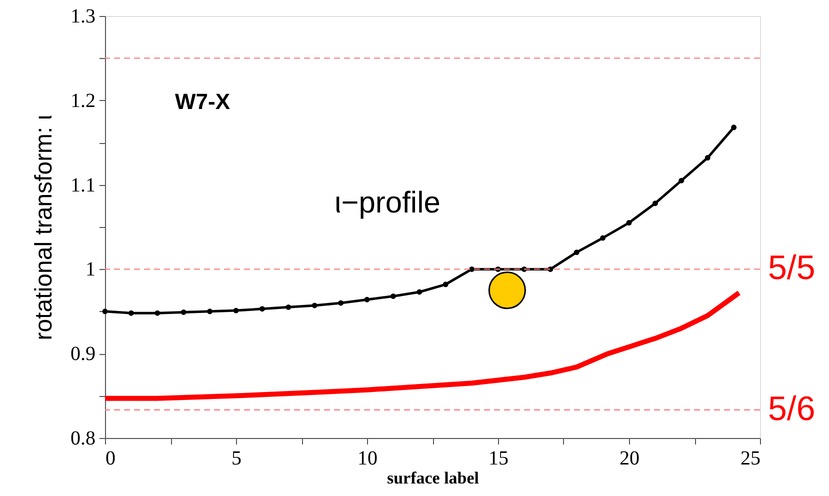  I want to click on x-tick-label: 20, so click(630, 459).